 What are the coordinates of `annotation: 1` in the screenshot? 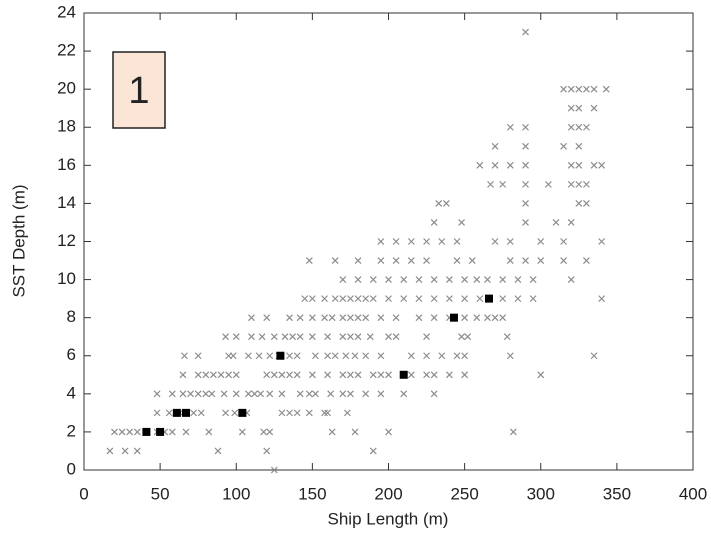 It's located at (138, 91).